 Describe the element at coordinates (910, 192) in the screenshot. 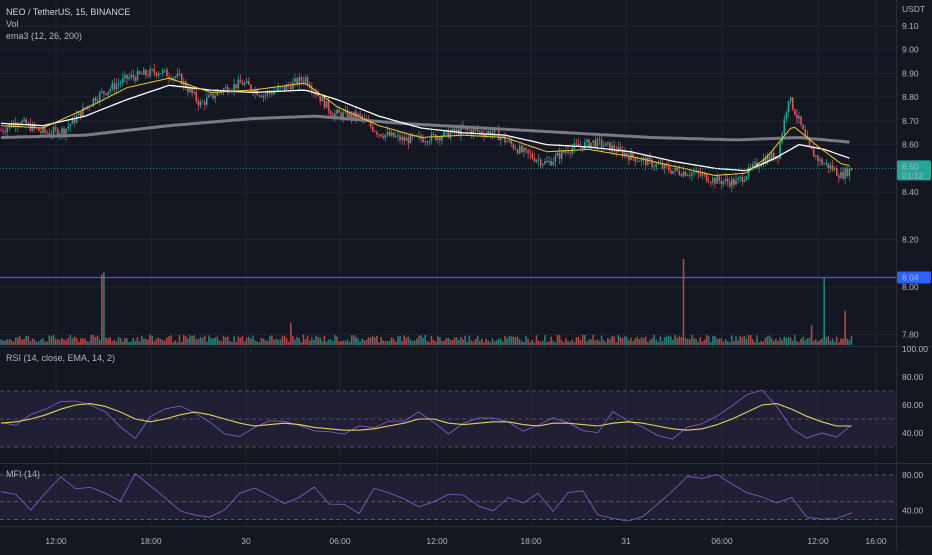

I see `price-tick-label: 8.40` at that location.